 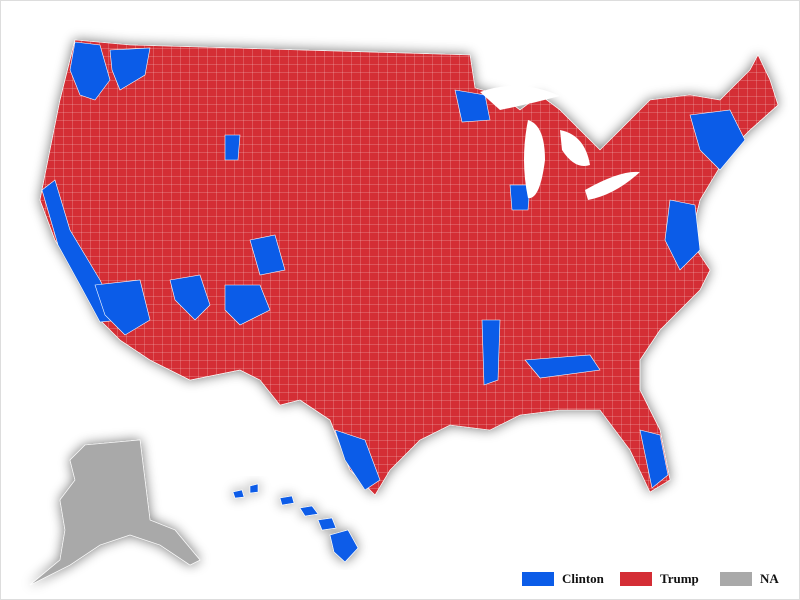 I want to click on pacific-northwest, so click(x=90, y=71).